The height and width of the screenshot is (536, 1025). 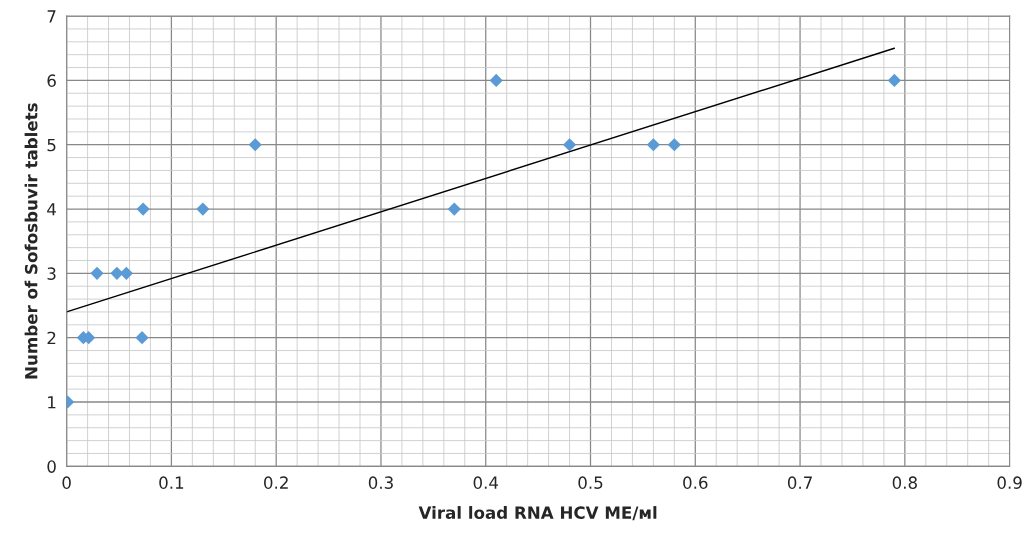 What do you see at coordinates (486, 482) in the screenshot?
I see `x-tick-label: 0.4` at bounding box center [486, 482].